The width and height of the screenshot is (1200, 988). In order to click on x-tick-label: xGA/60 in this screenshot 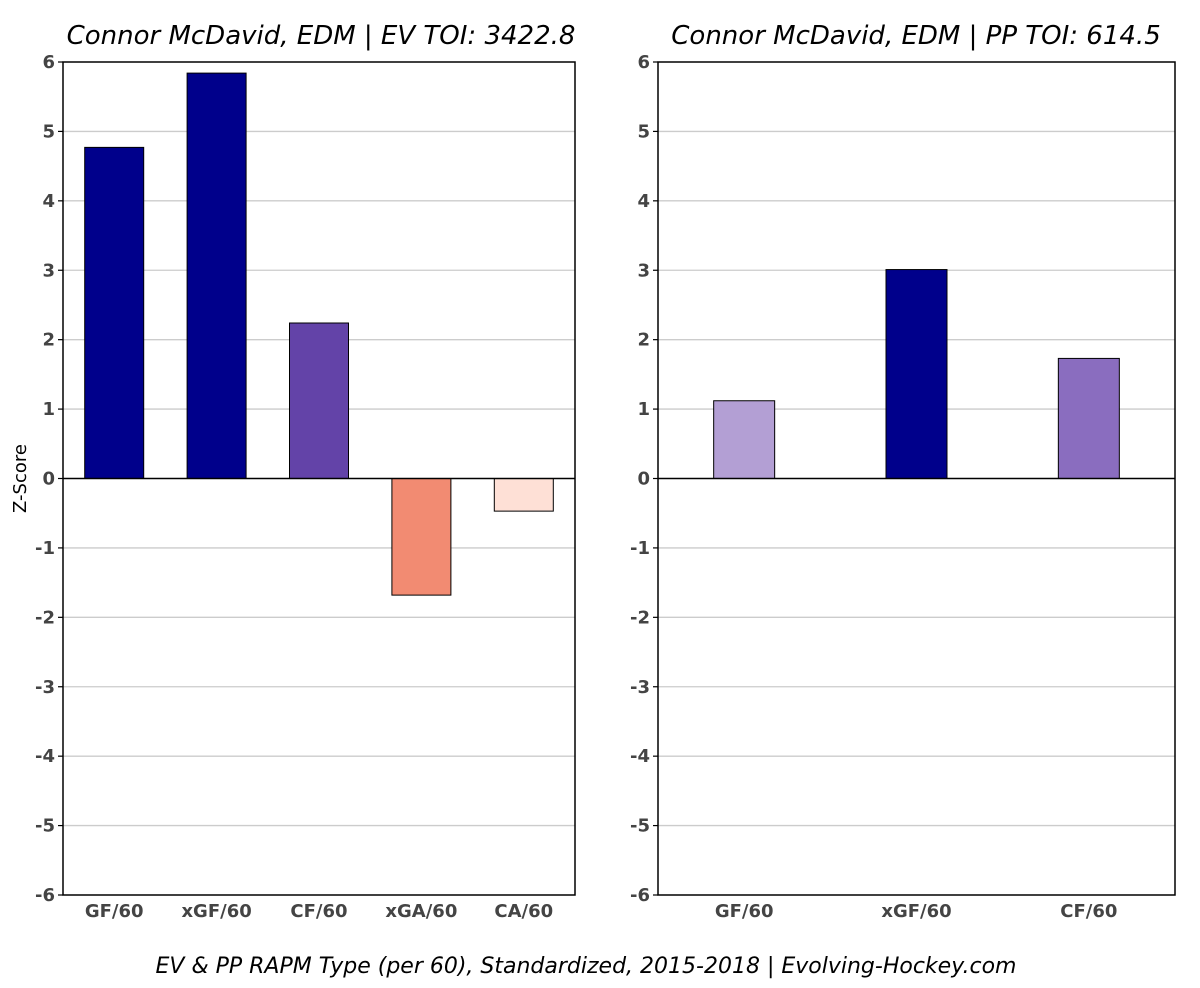, I will do `click(421, 911)`.